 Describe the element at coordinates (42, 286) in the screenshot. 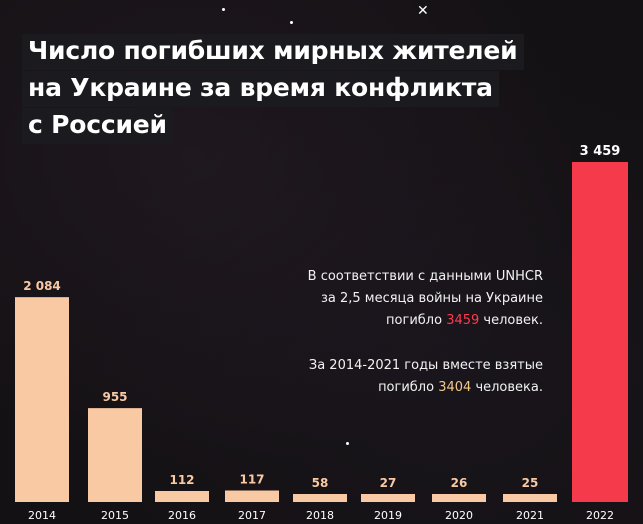

I see `data-label-2014: 2 084` at that location.